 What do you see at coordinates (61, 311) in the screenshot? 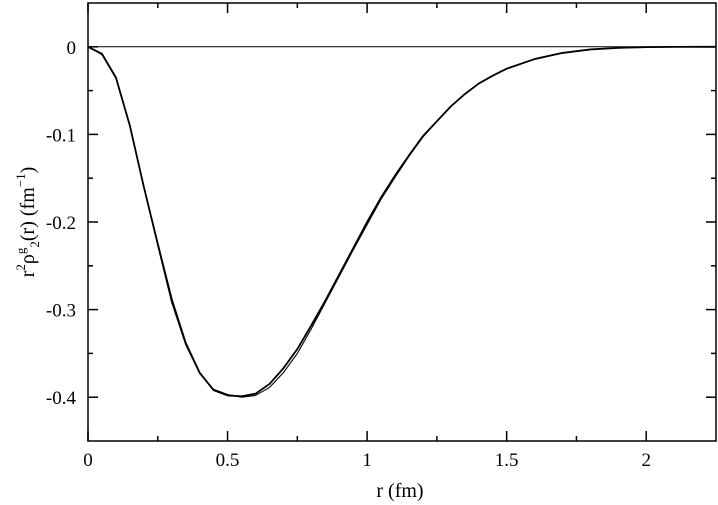
I see `y-tick-label: -0.3` at bounding box center [61, 311].